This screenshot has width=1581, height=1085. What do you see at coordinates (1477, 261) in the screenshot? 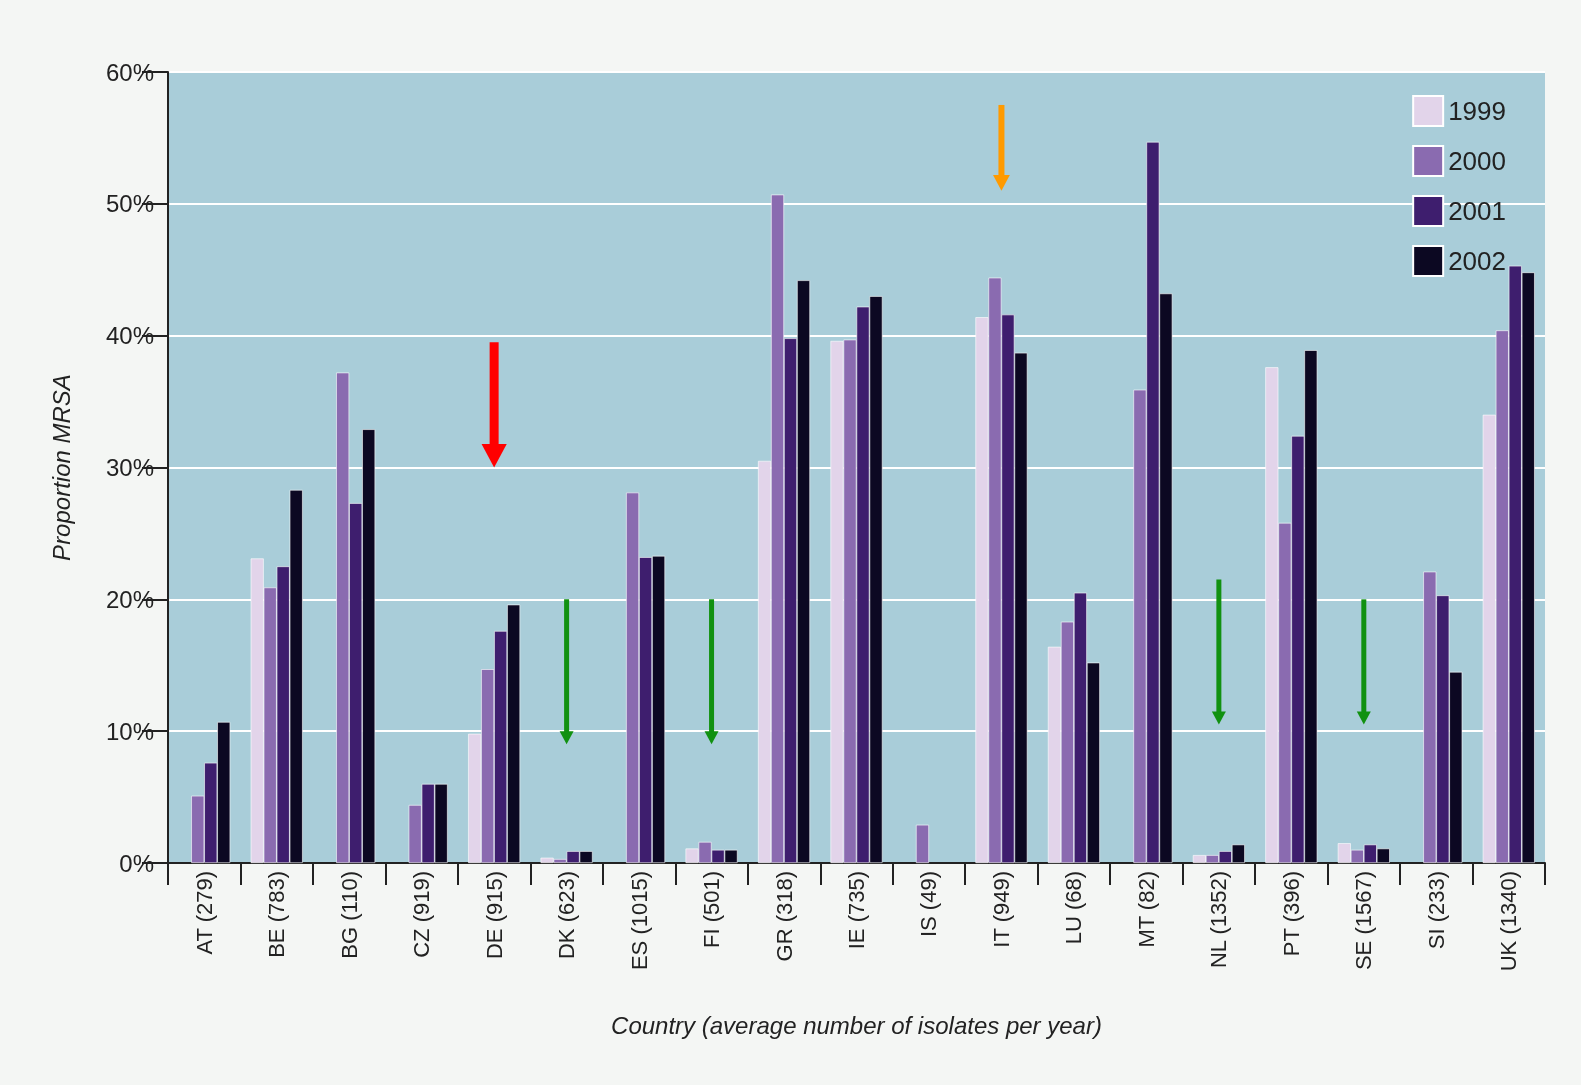
I see `legend-label: 2002` at bounding box center [1477, 261].